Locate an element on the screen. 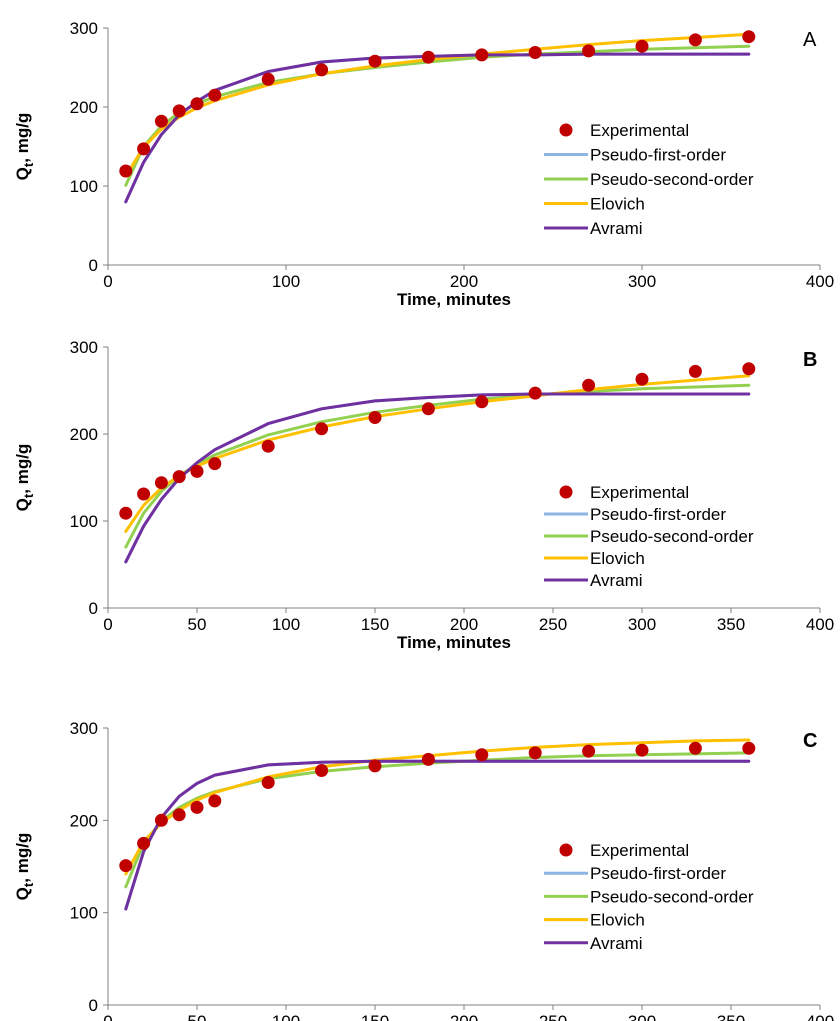  panel-label: B is located at coordinates (810, 360).